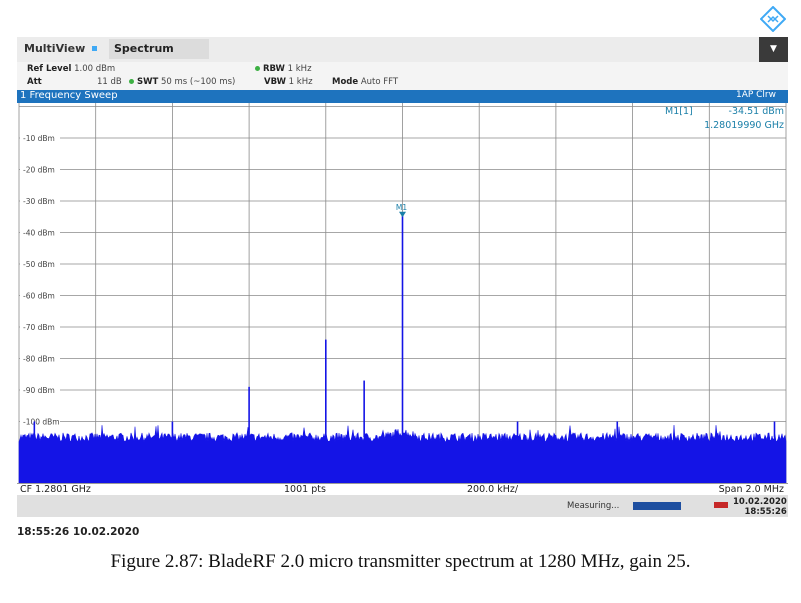 This screenshot has height=603, width=801. I want to click on ref-level: Ref Level 1.00 dBm, so click(71, 69).